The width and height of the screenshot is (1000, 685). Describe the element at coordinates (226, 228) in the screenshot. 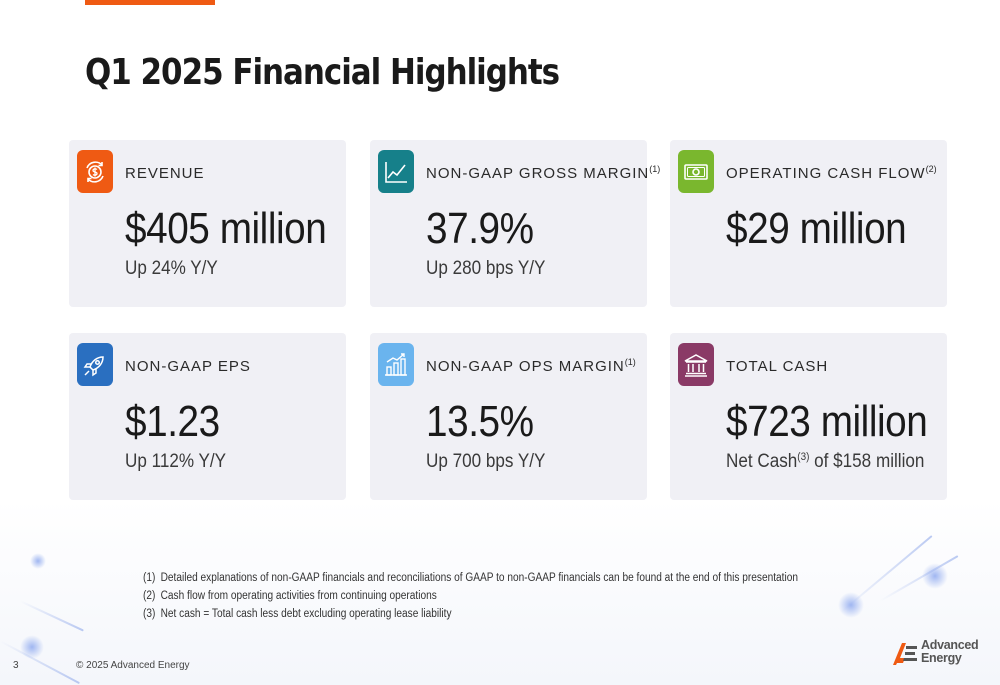

I see `kpi-value: $405 million` at that location.